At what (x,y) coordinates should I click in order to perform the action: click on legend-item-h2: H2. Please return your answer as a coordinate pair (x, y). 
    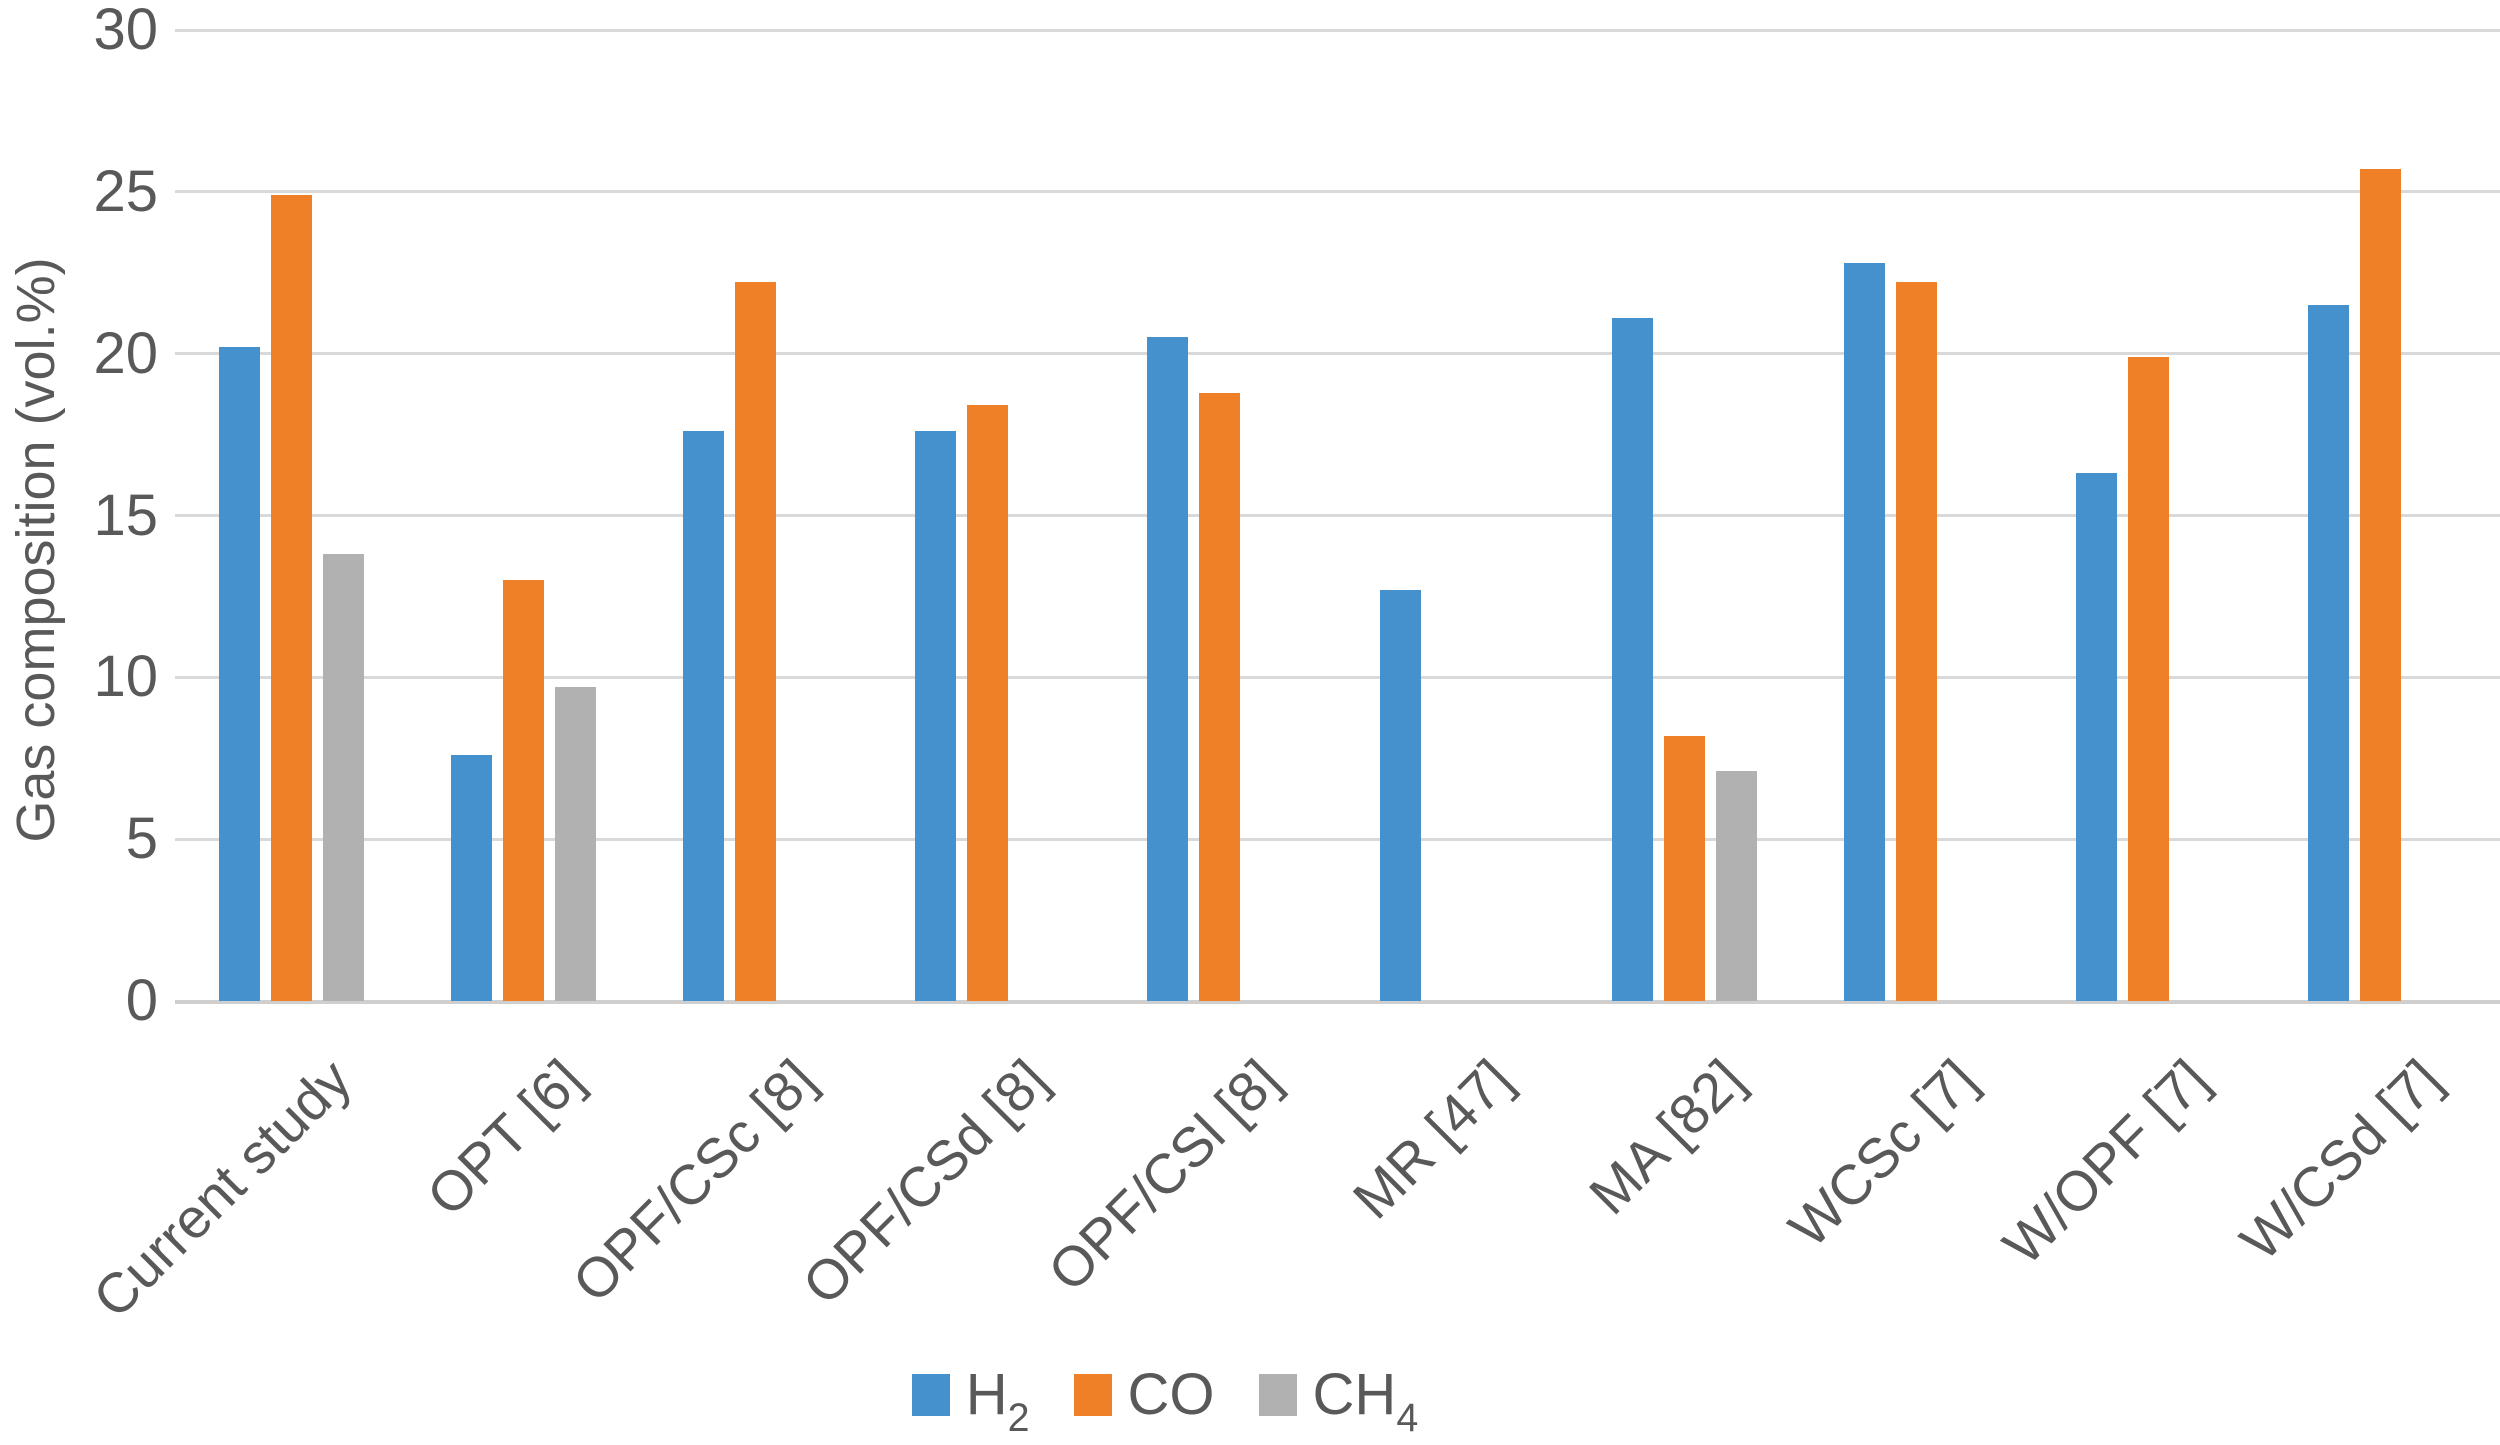
    Looking at the image, I should click on (970, 1400).